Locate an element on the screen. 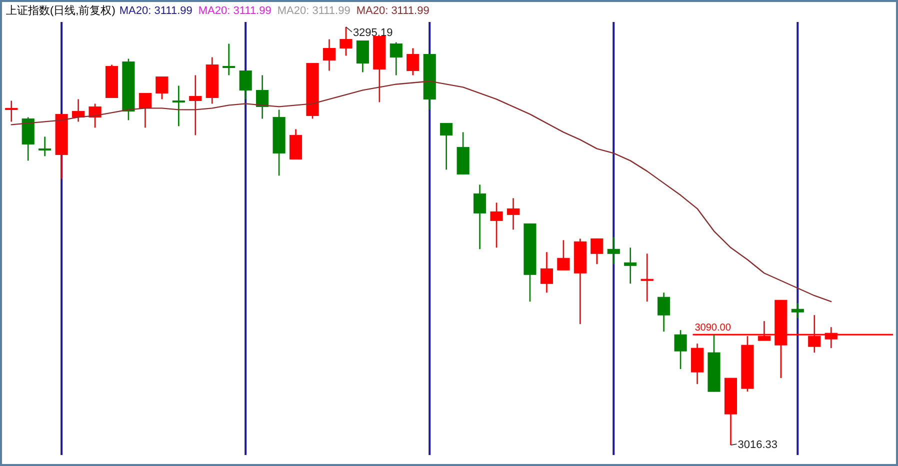 The height and width of the screenshot is (466, 898). header: 上证指数(日线,前复权) MA20: 3111.99 MA20: 3111.99 MA20: 3111.99 MA20: 3111.99 is located at coordinates (218, 11).